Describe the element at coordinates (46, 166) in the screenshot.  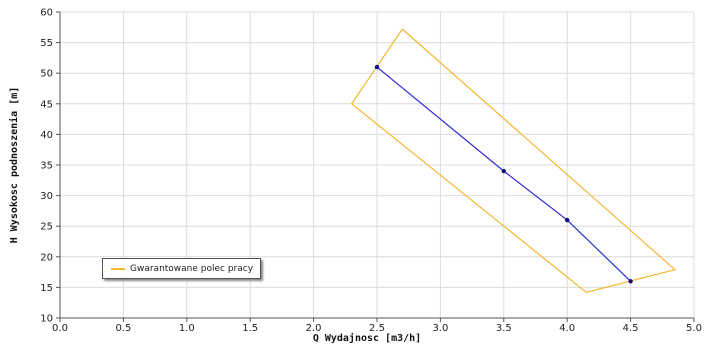
I see `y-tick-label: 35` at that location.